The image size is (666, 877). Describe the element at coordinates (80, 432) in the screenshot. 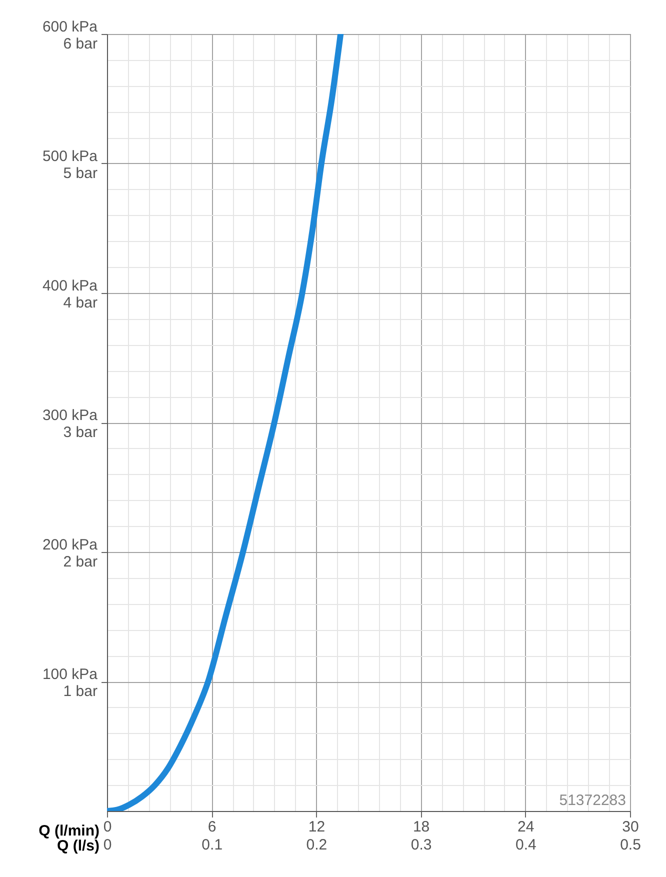

I see `y2-tick-label: 3 bar` at that location.